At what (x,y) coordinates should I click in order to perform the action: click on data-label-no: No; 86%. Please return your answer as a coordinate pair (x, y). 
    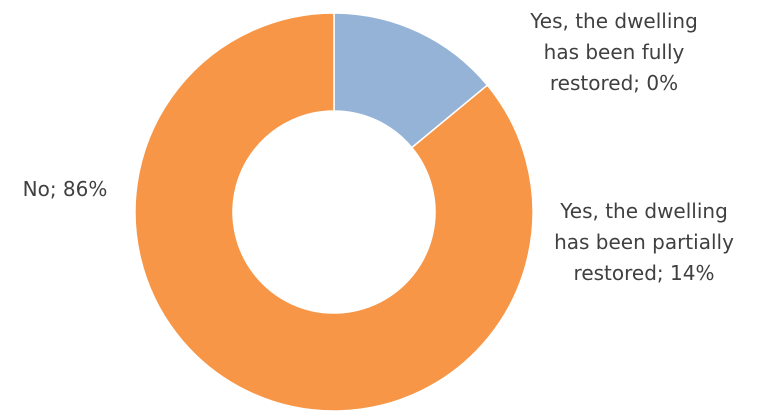
    Looking at the image, I should click on (65, 189).